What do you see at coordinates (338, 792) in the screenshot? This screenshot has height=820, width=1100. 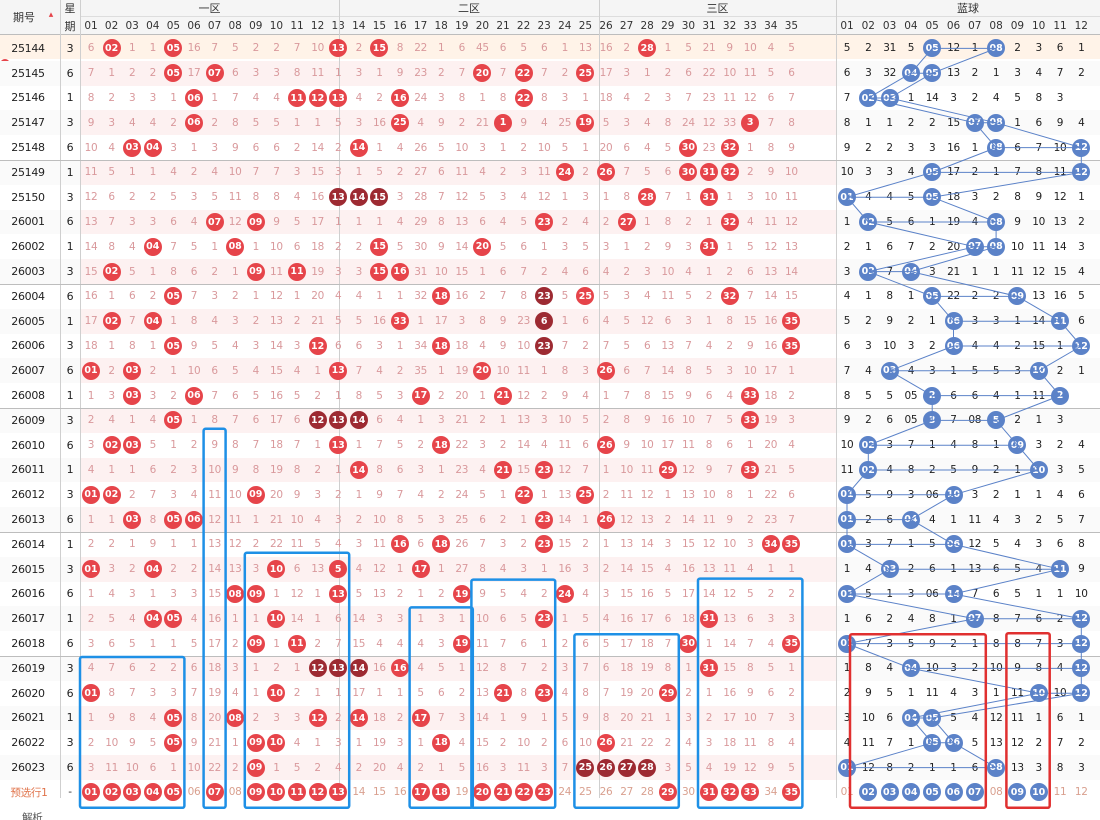 I see `footer-red-ball: 13` at bounding box center [338, 792].